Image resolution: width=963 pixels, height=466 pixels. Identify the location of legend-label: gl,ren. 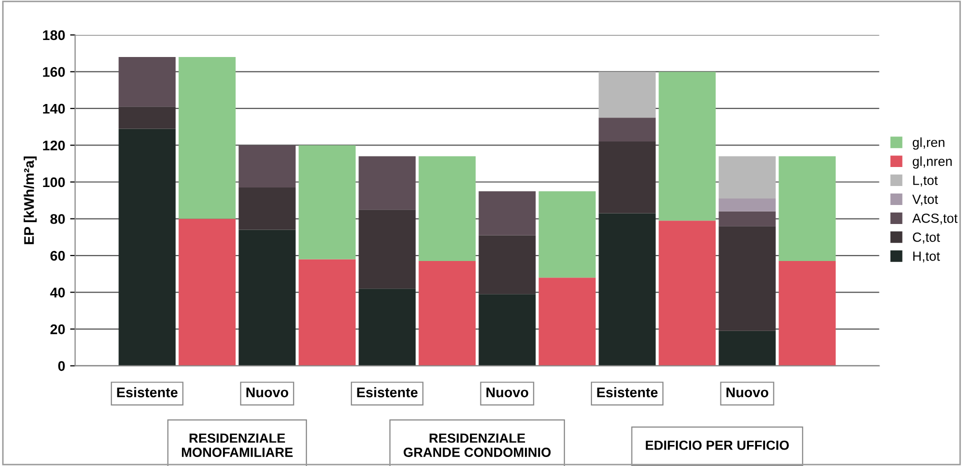
(928, 143).